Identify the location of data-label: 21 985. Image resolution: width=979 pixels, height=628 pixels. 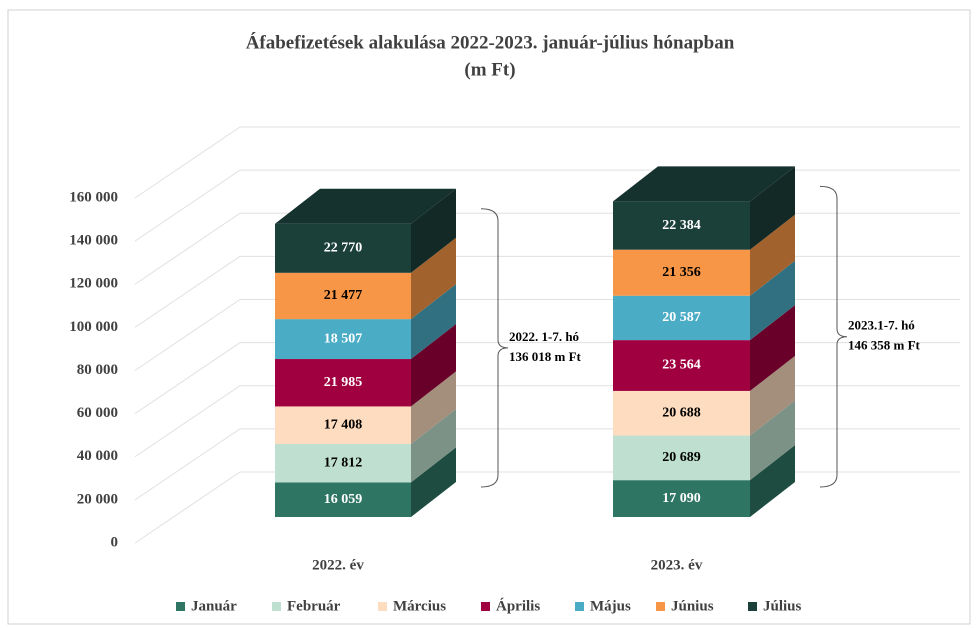
(343, 382).